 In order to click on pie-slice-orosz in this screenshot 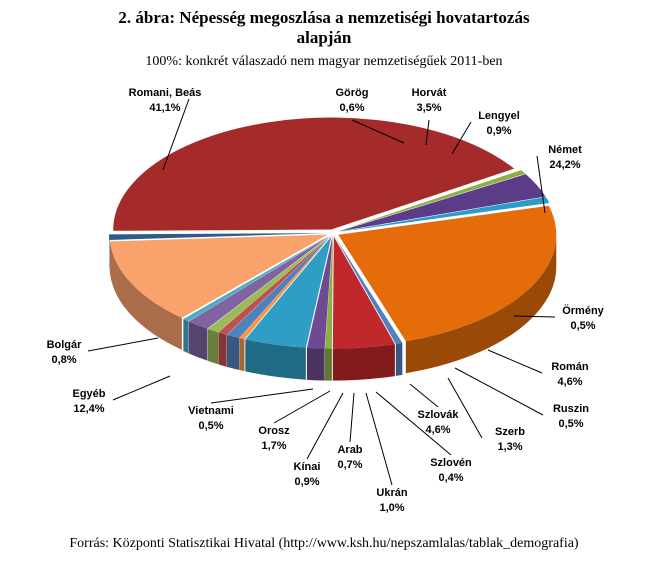, I will do `click(259, 282)`.